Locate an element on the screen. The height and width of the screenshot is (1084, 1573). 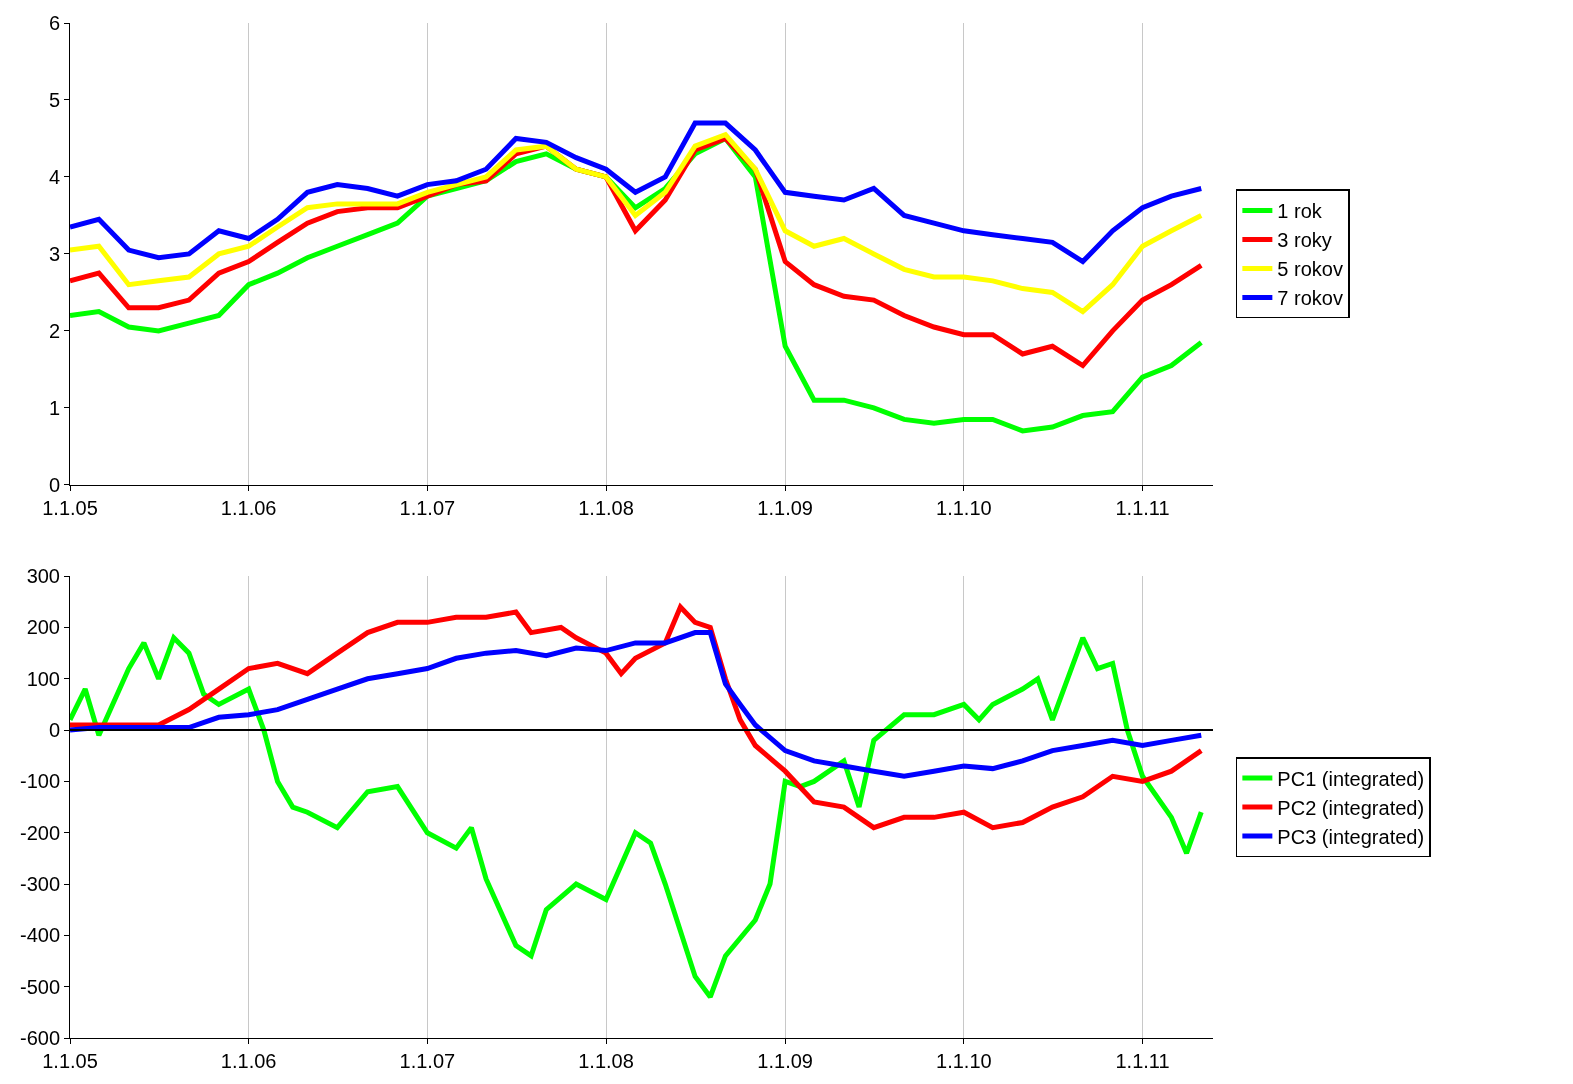
y-tick-label: 2 is located at coordinates (54, 330).